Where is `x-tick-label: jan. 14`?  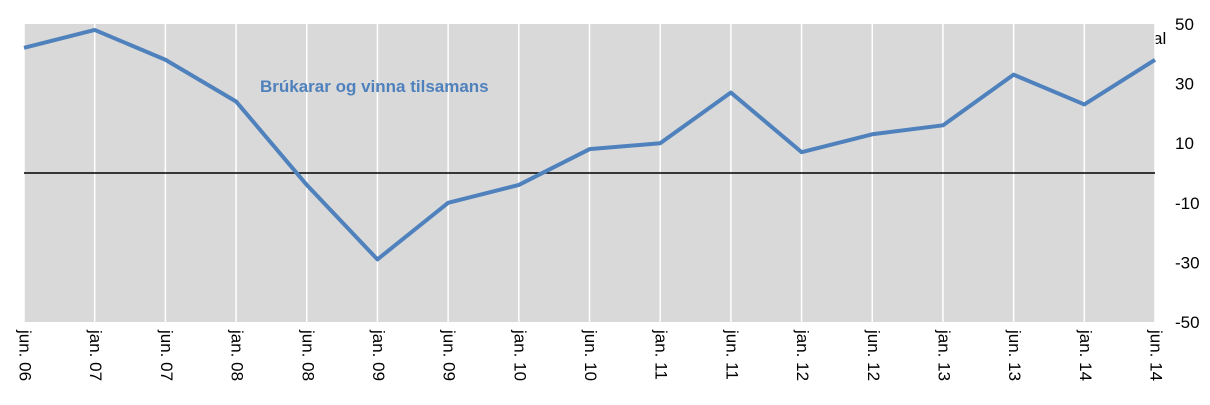
x-tick-label: jan. 14 is located at coordinates (1085, 355).